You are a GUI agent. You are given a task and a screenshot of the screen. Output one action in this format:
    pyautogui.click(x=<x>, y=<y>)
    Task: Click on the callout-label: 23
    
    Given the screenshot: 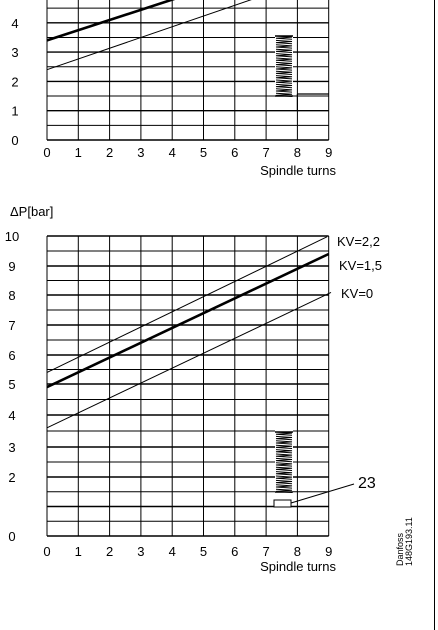 What is the action you would take?
    pyautogui.click(x=367, y=483)
    